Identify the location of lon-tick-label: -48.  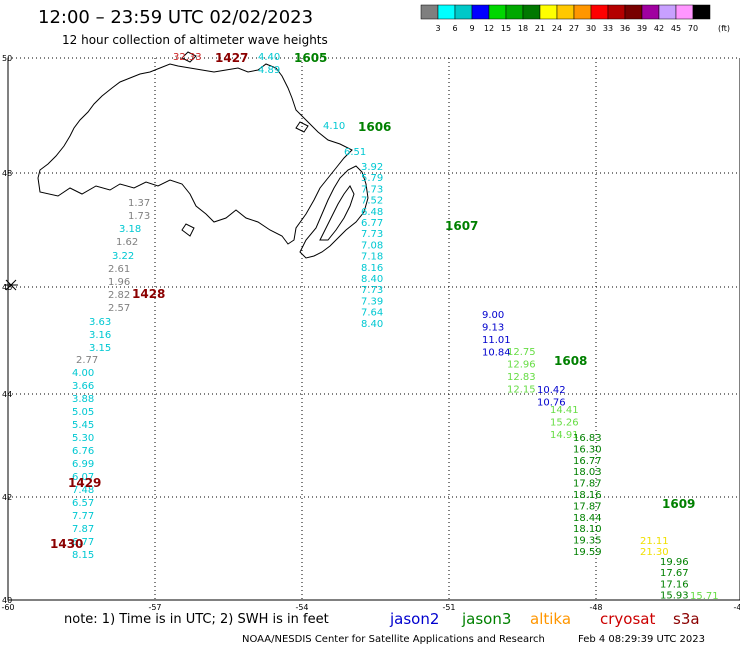
(595, 607).